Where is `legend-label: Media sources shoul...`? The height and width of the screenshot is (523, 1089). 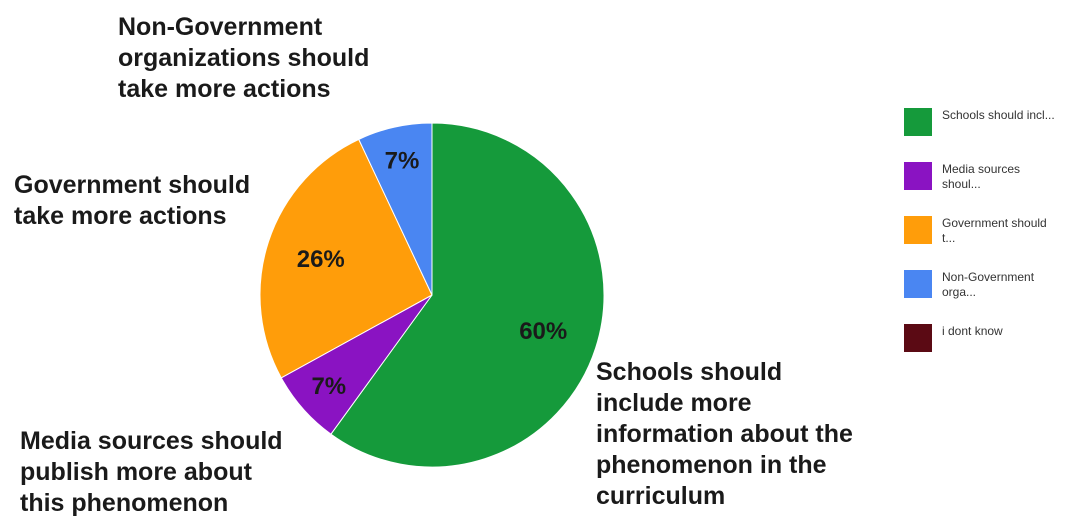 legend-label: Media sources shoul... is located at coordinates (981, 176).